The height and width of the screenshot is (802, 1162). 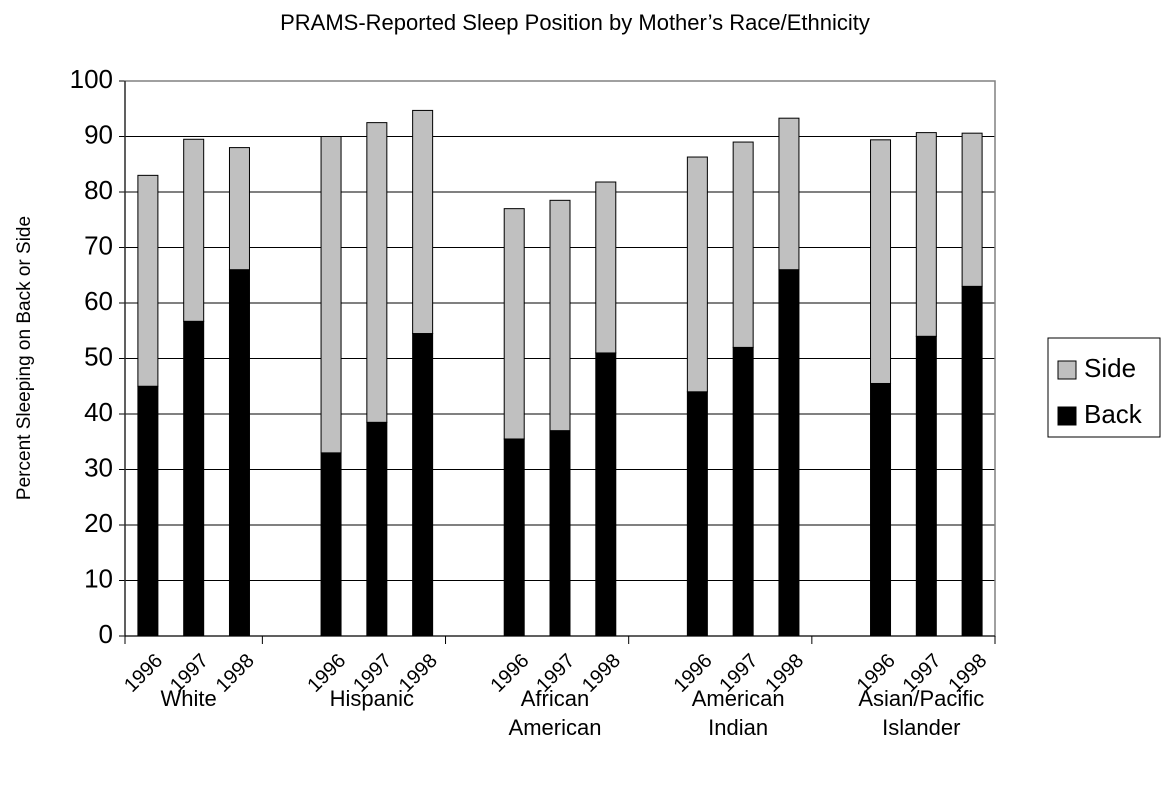 What do you see at coordinates (91, 79) in the screenshot?
I see `y-tick-label: 100` at bounding box center [91, 79].